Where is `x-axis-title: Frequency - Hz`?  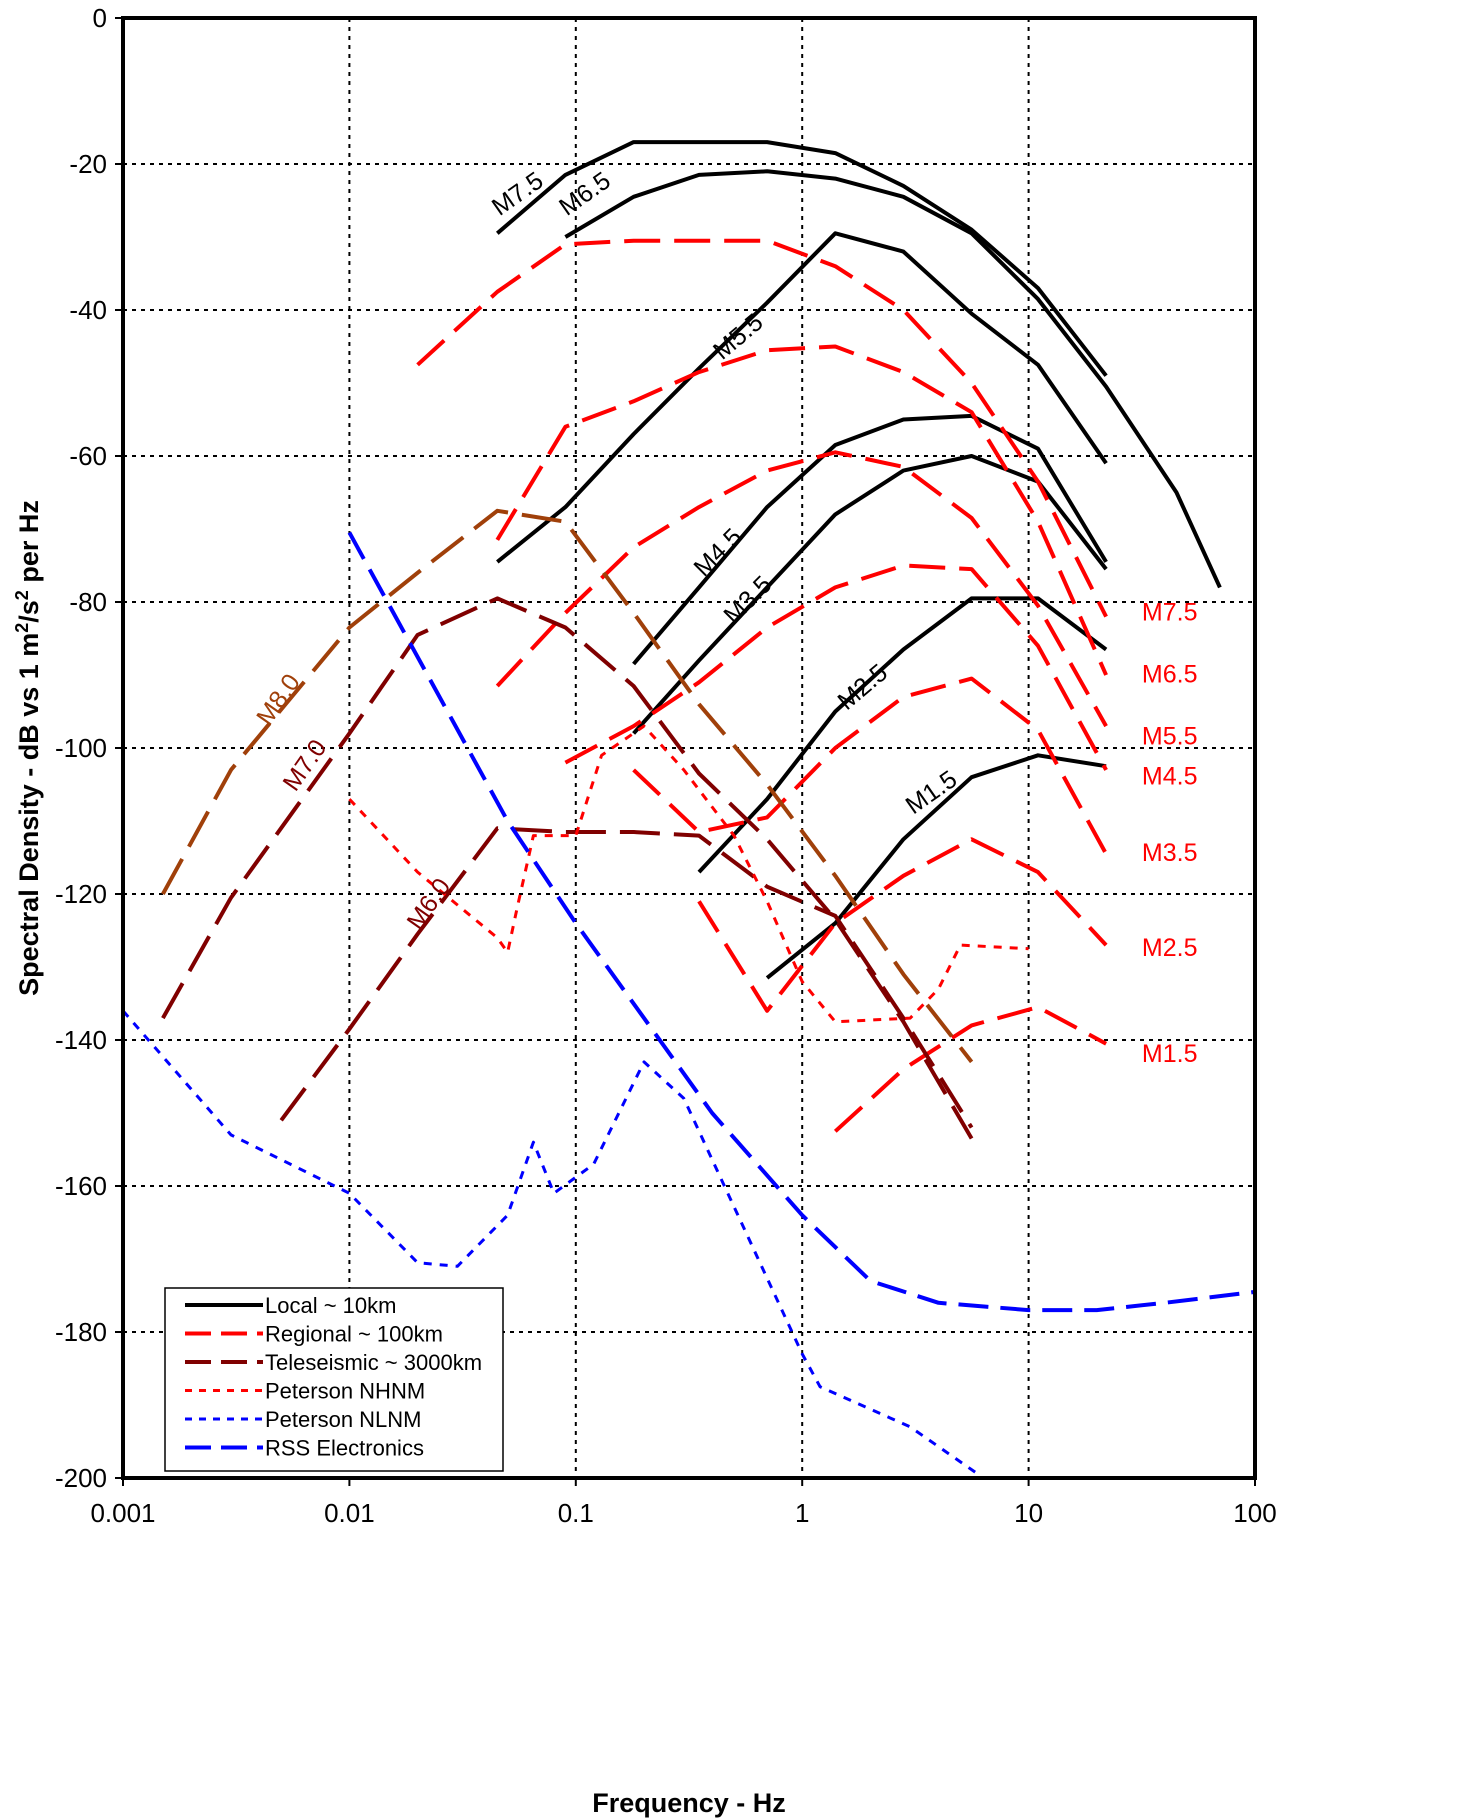 x-axis-title: Frequency - Hz is located at coordinates (689, 1803).